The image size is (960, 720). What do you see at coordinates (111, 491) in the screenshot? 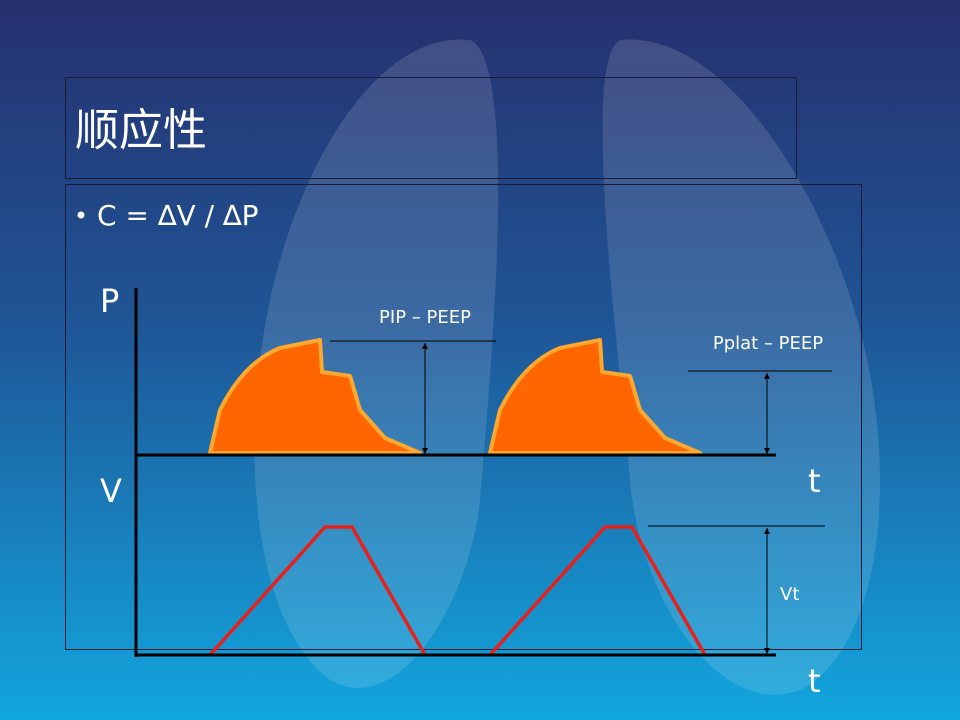
I see `volume-axis-label: V` at bounding box center [111, 491].